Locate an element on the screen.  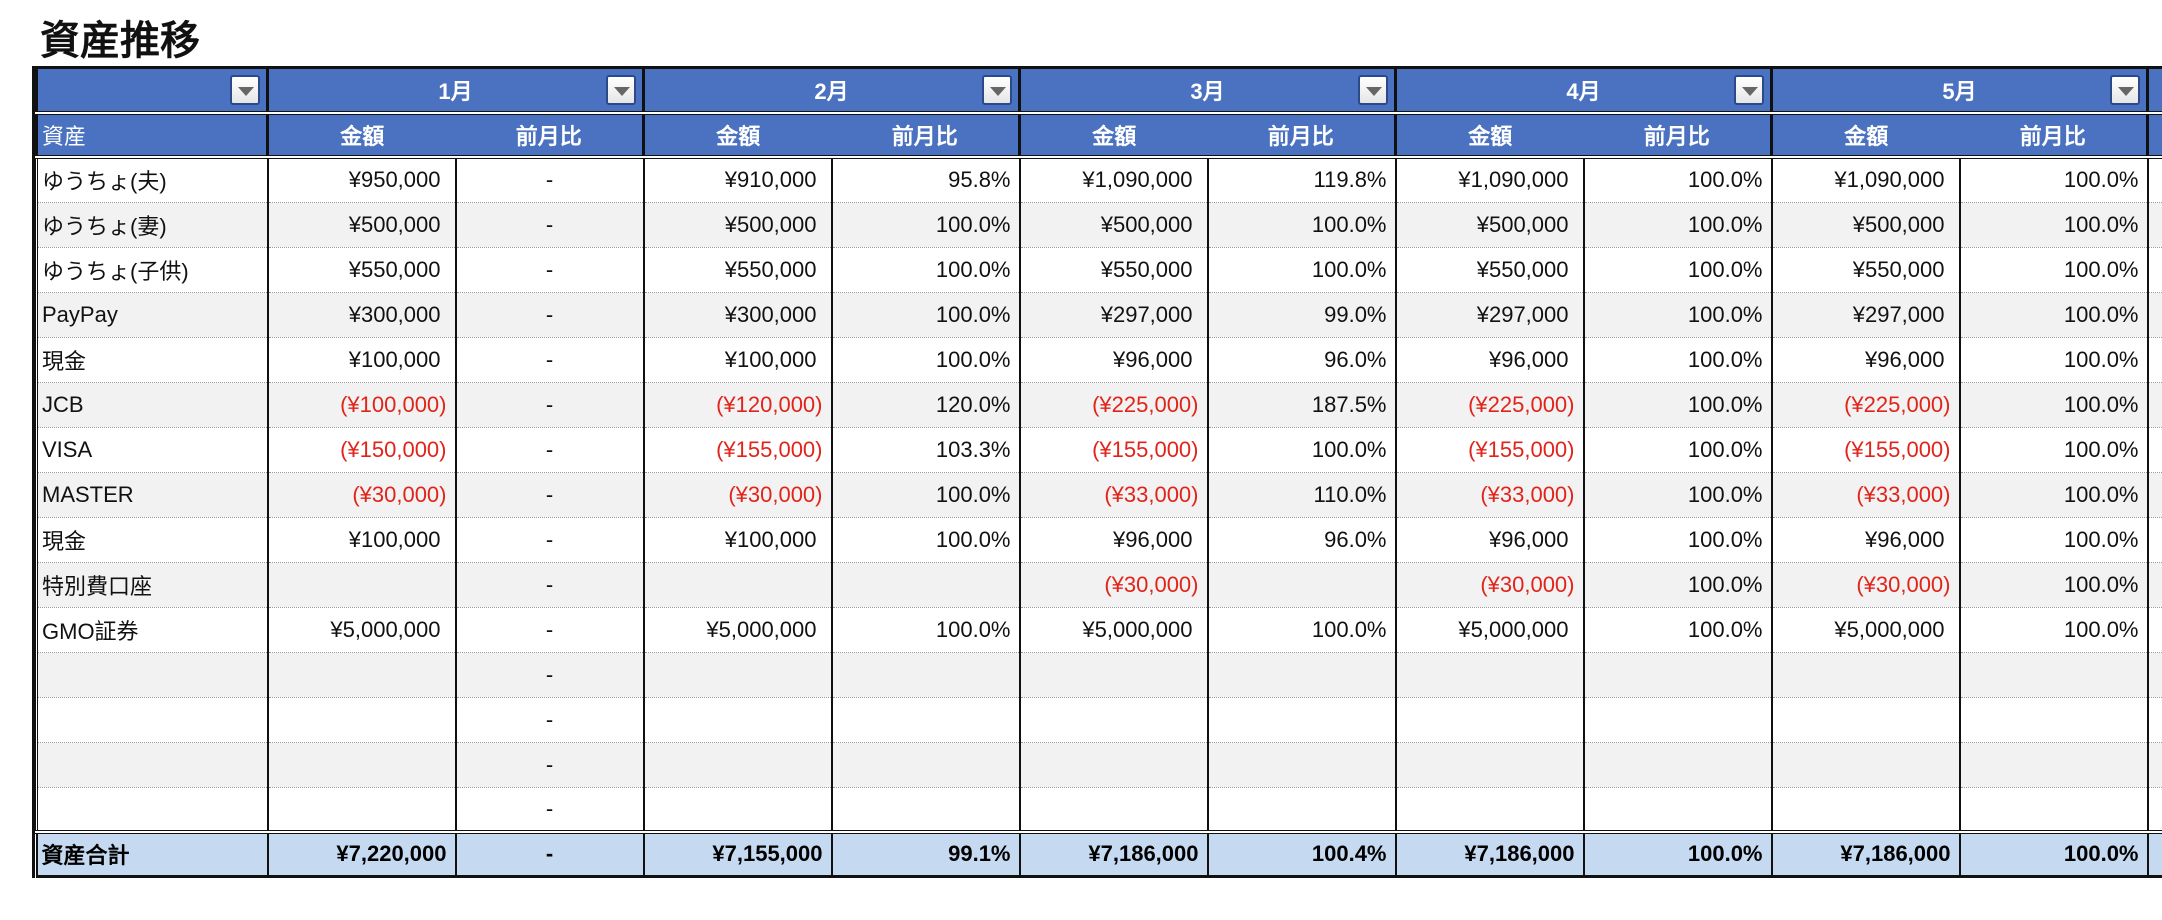
asset-name-cell: JCB is located at coordinates (151, 405).